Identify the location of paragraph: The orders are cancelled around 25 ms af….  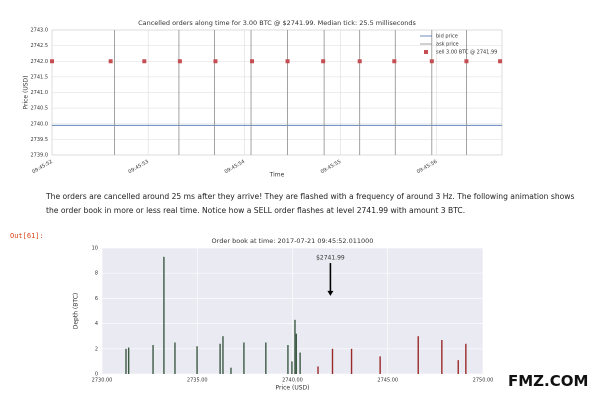
(310, 203).